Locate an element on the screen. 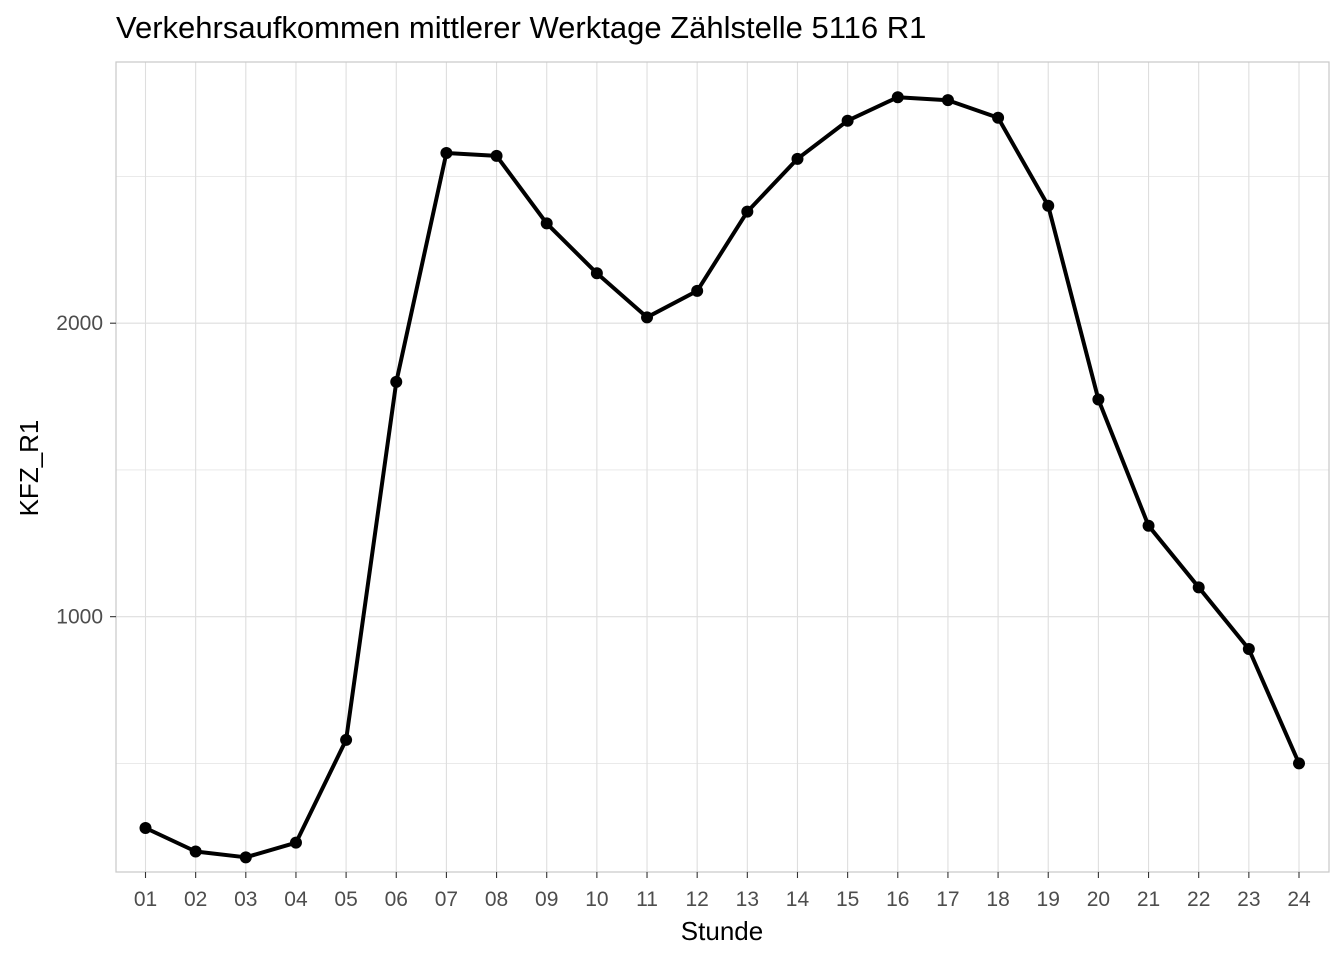  x-tick-label: 24 is located at coordinates (1299, 899).